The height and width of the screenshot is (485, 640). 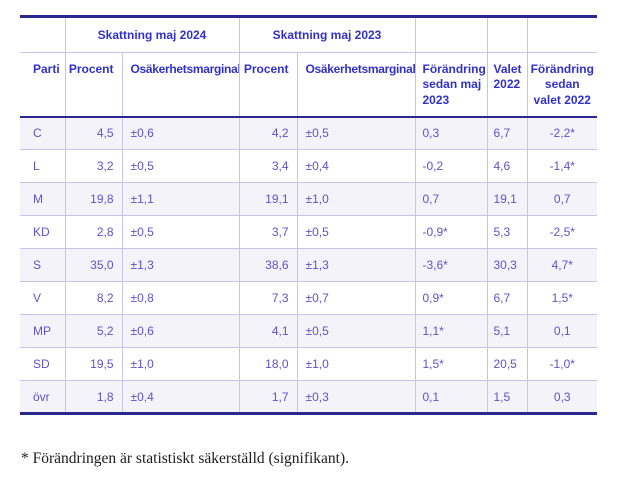 I want to click on cell-change-since-maj: 1,1*, so click(x=450, y=331).